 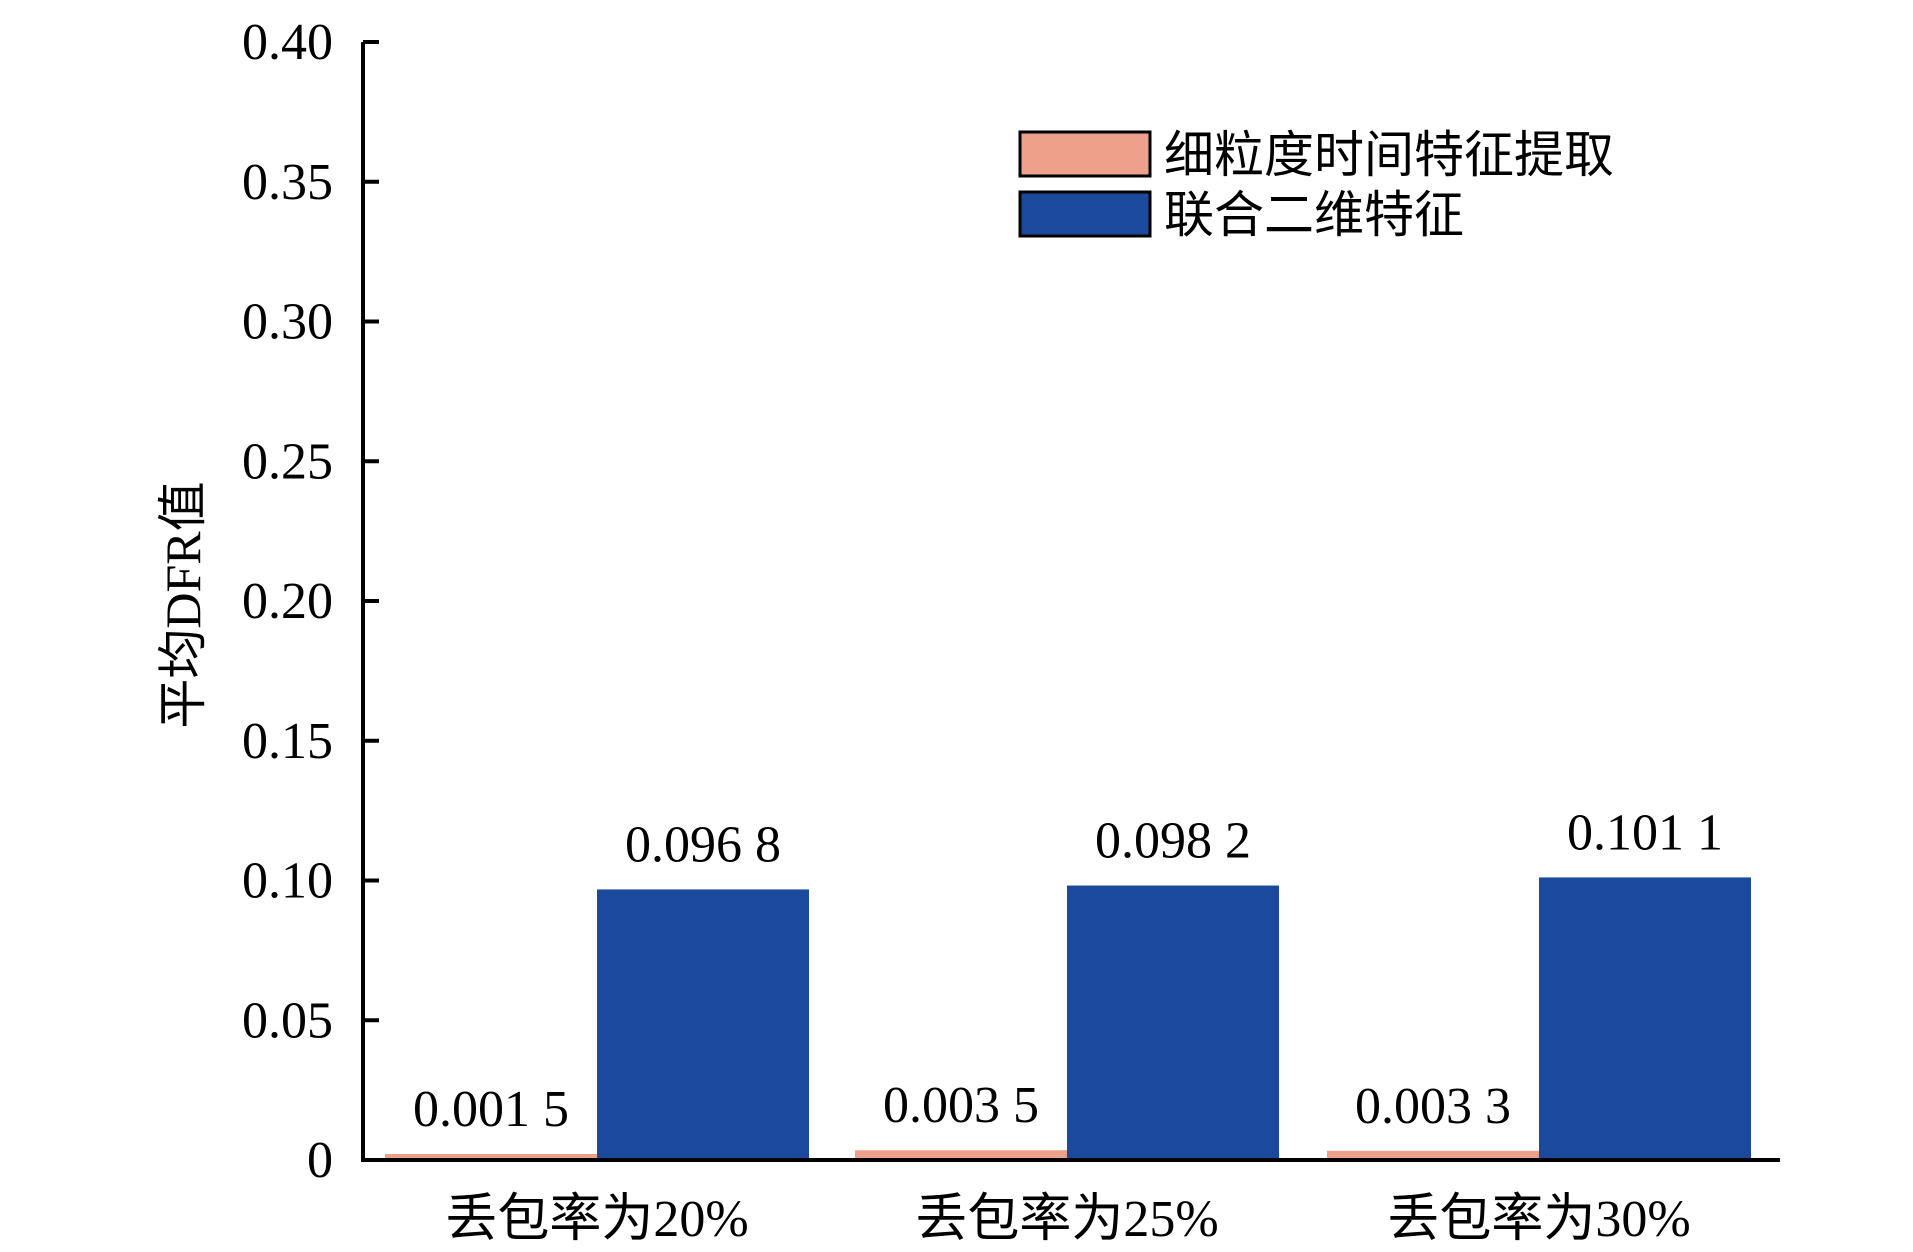 I want to click on legend-label: 细粒度时间特征提取, so click(x=1389, y=155).